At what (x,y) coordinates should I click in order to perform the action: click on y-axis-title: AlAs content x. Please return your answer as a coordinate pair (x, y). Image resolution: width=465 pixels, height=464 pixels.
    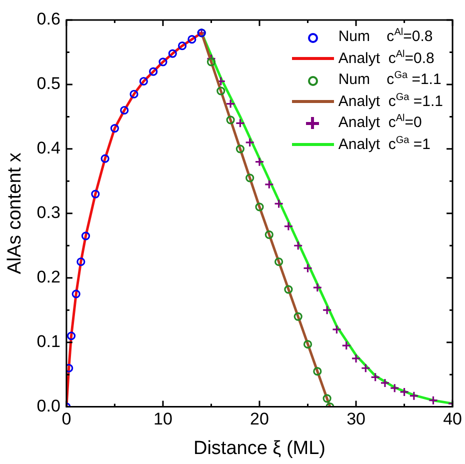
    Looking at the image, I should click on (15, 213).